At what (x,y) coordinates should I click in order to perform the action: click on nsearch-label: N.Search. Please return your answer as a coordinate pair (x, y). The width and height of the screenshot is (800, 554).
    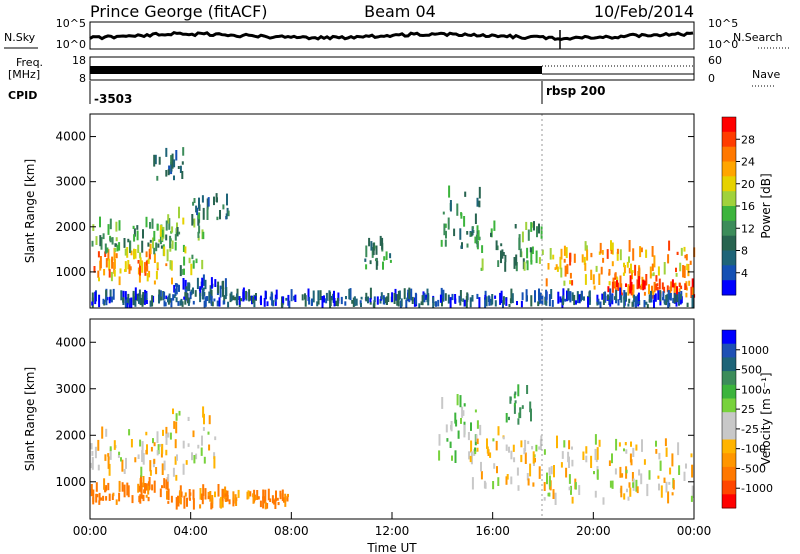
    Looking at the image, I should click on (758, 37).